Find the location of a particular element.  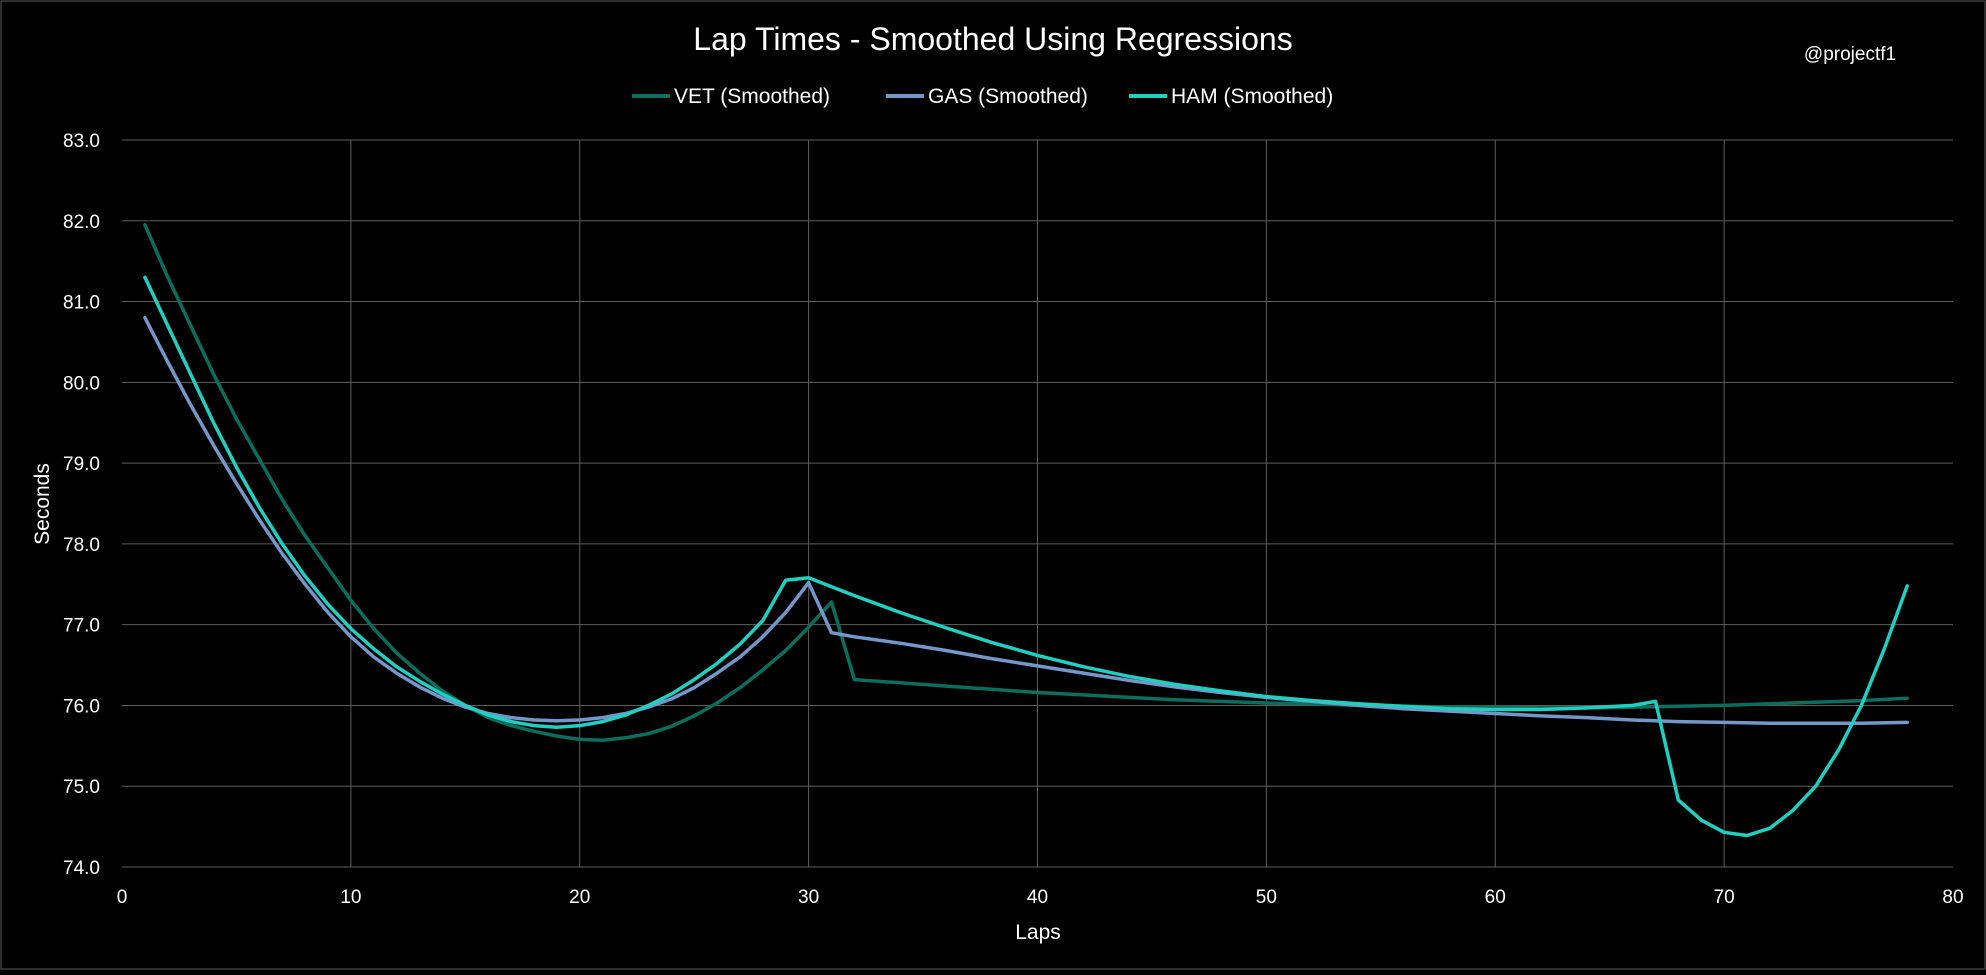

legend-item: VET (Smoothed) is located at coordinates (731, 96).